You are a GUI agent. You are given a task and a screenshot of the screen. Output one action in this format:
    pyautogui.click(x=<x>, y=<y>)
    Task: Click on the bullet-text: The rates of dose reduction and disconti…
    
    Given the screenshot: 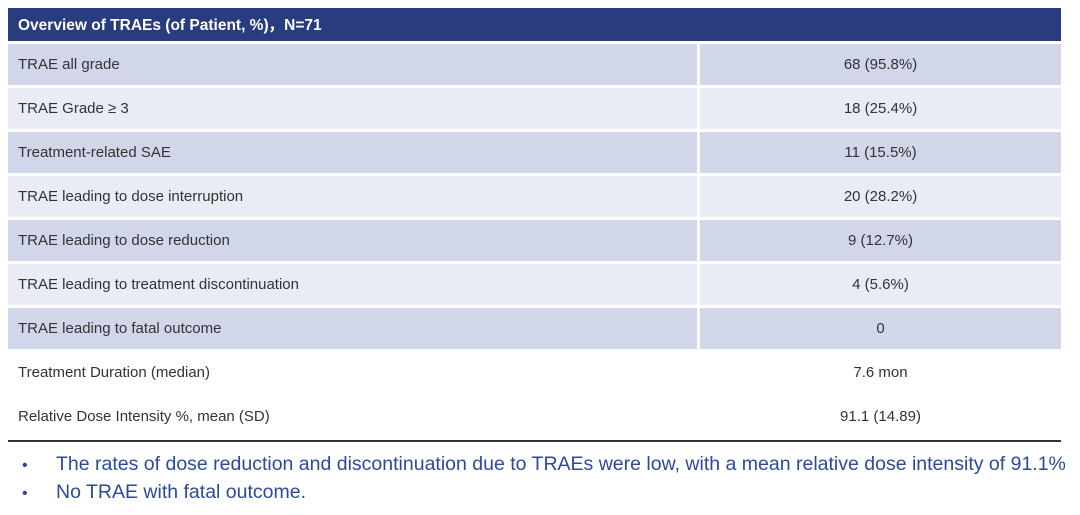 What is the action you would take?
    pyautogui.click(x=561, y=464)
    